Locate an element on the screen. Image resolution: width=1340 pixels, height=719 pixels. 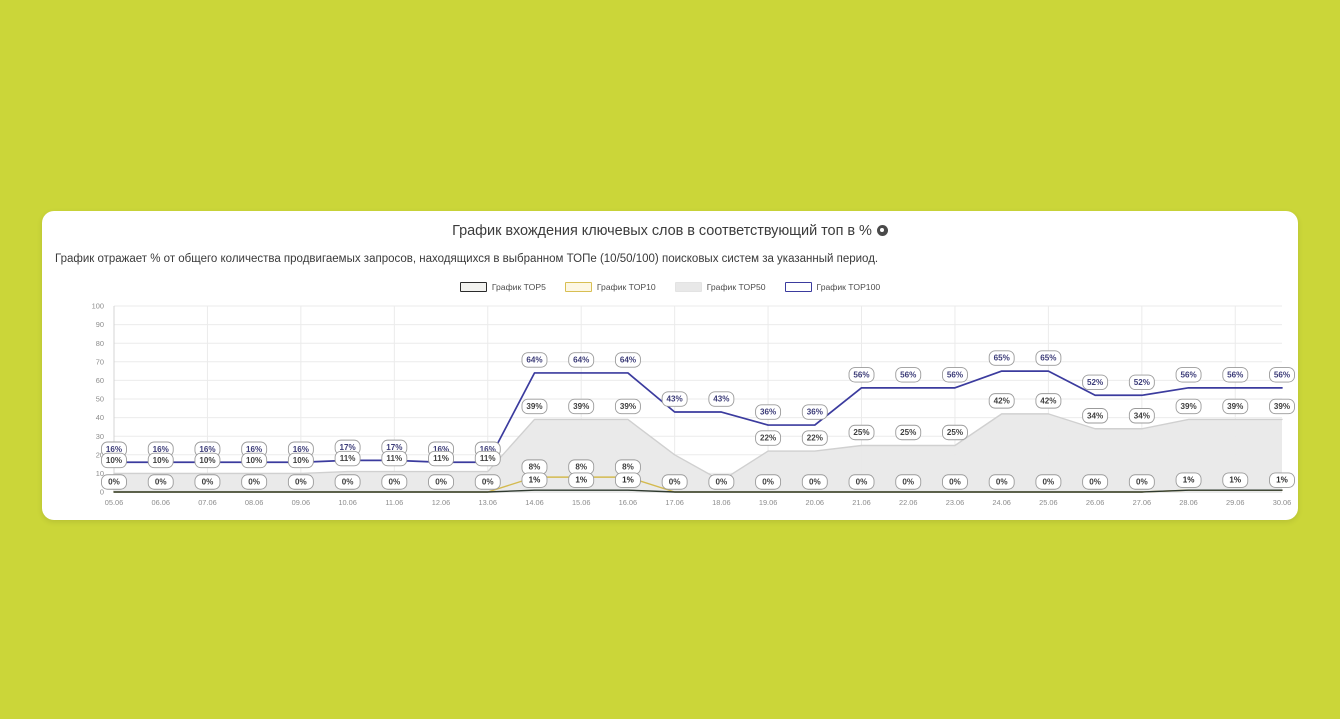
info-icon is located at coordinates (882, 230).